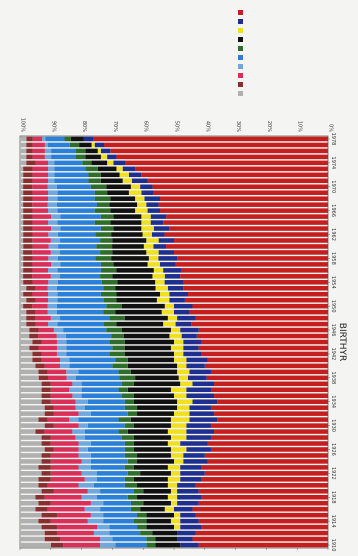  I want to click on value-tick-label: 90%, so click(53, 126).